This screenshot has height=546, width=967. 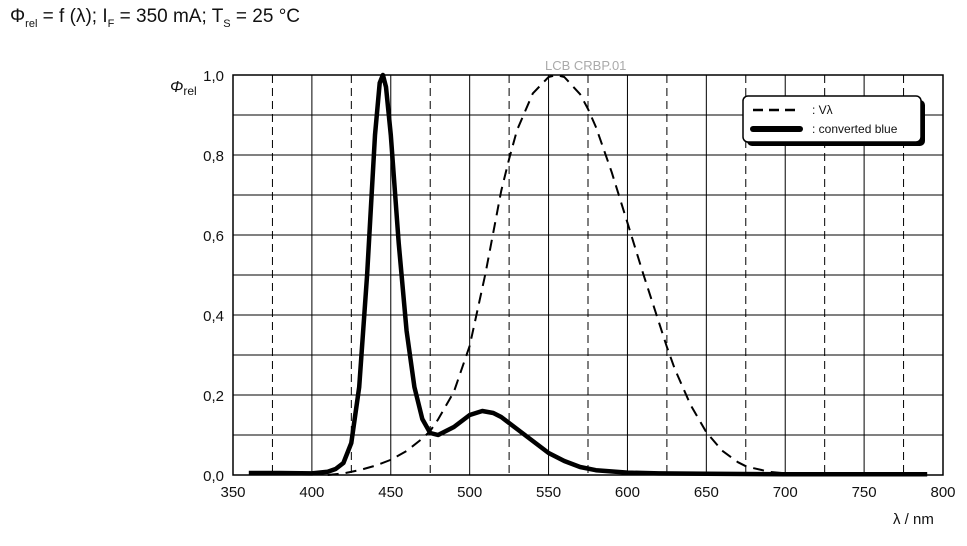 What do you see at coordinates (176, 87) in the screenshot?
I see `y-label-main: Φ` at bounding box center [176, 87].